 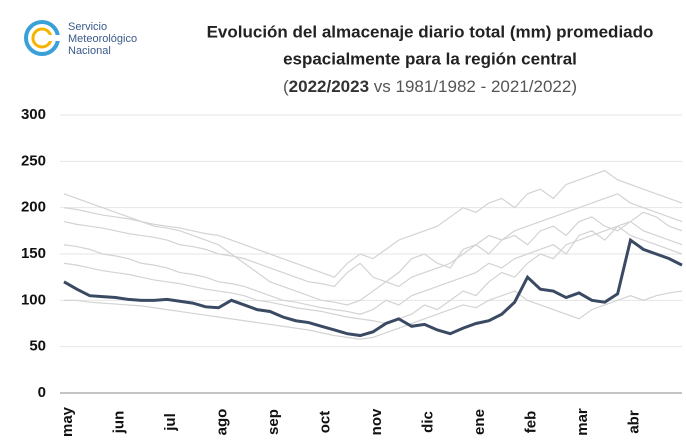 What do you see at coordinates (50, 38) in the screenshot?
I see `logo-gap` at bounding box center [50, 38].